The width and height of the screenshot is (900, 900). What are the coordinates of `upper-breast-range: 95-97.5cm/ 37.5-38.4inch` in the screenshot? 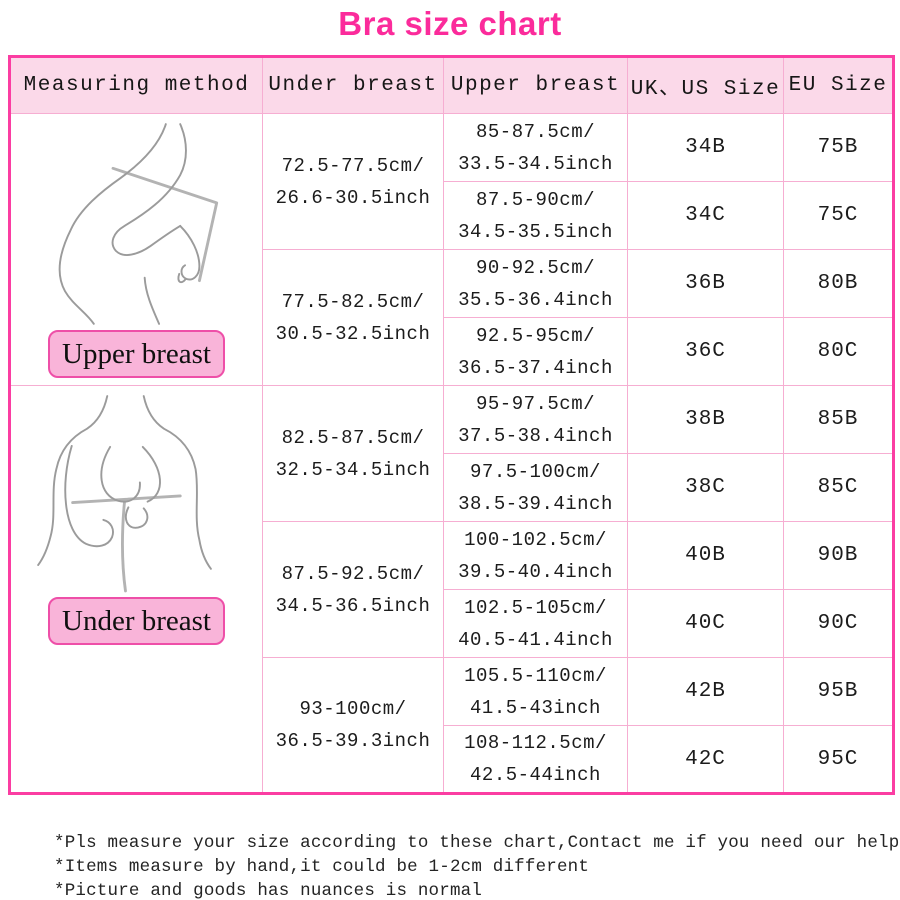 It's located at (535, 419).